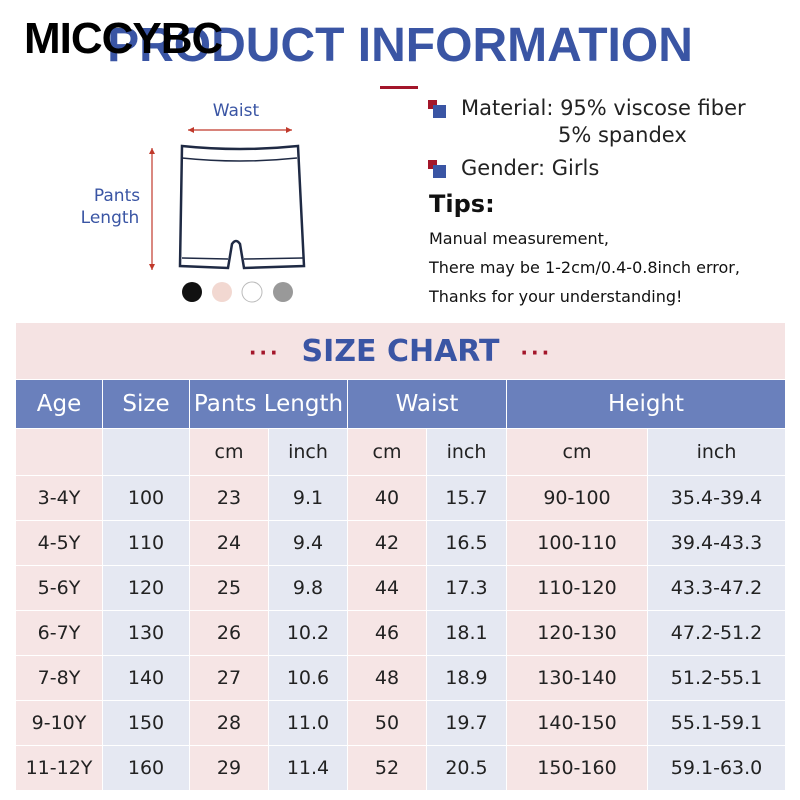 The width and height of the screenshot is (800, 800). Describe the element at coordinates (59, 498) in the screenshot. I see `table-cell: 3-4Y` at that location.